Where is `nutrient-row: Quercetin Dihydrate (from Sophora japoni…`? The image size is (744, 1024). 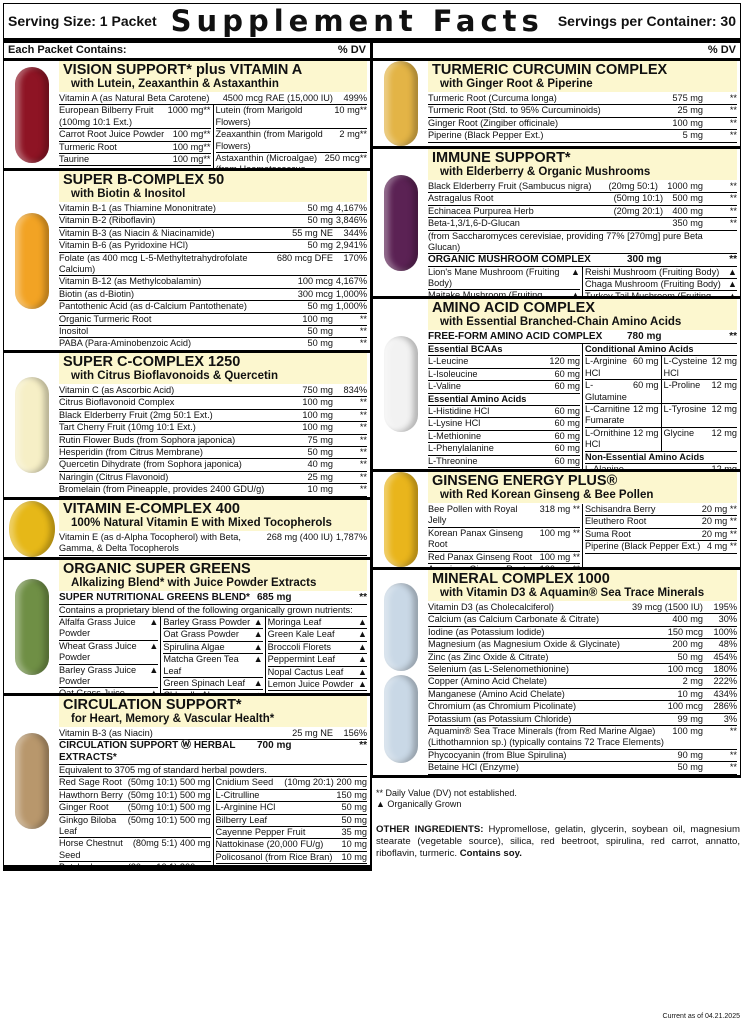 nutrient-row: Quercetin Dihydrate (from Sophora japoni… is located at coordinates (213, 465).